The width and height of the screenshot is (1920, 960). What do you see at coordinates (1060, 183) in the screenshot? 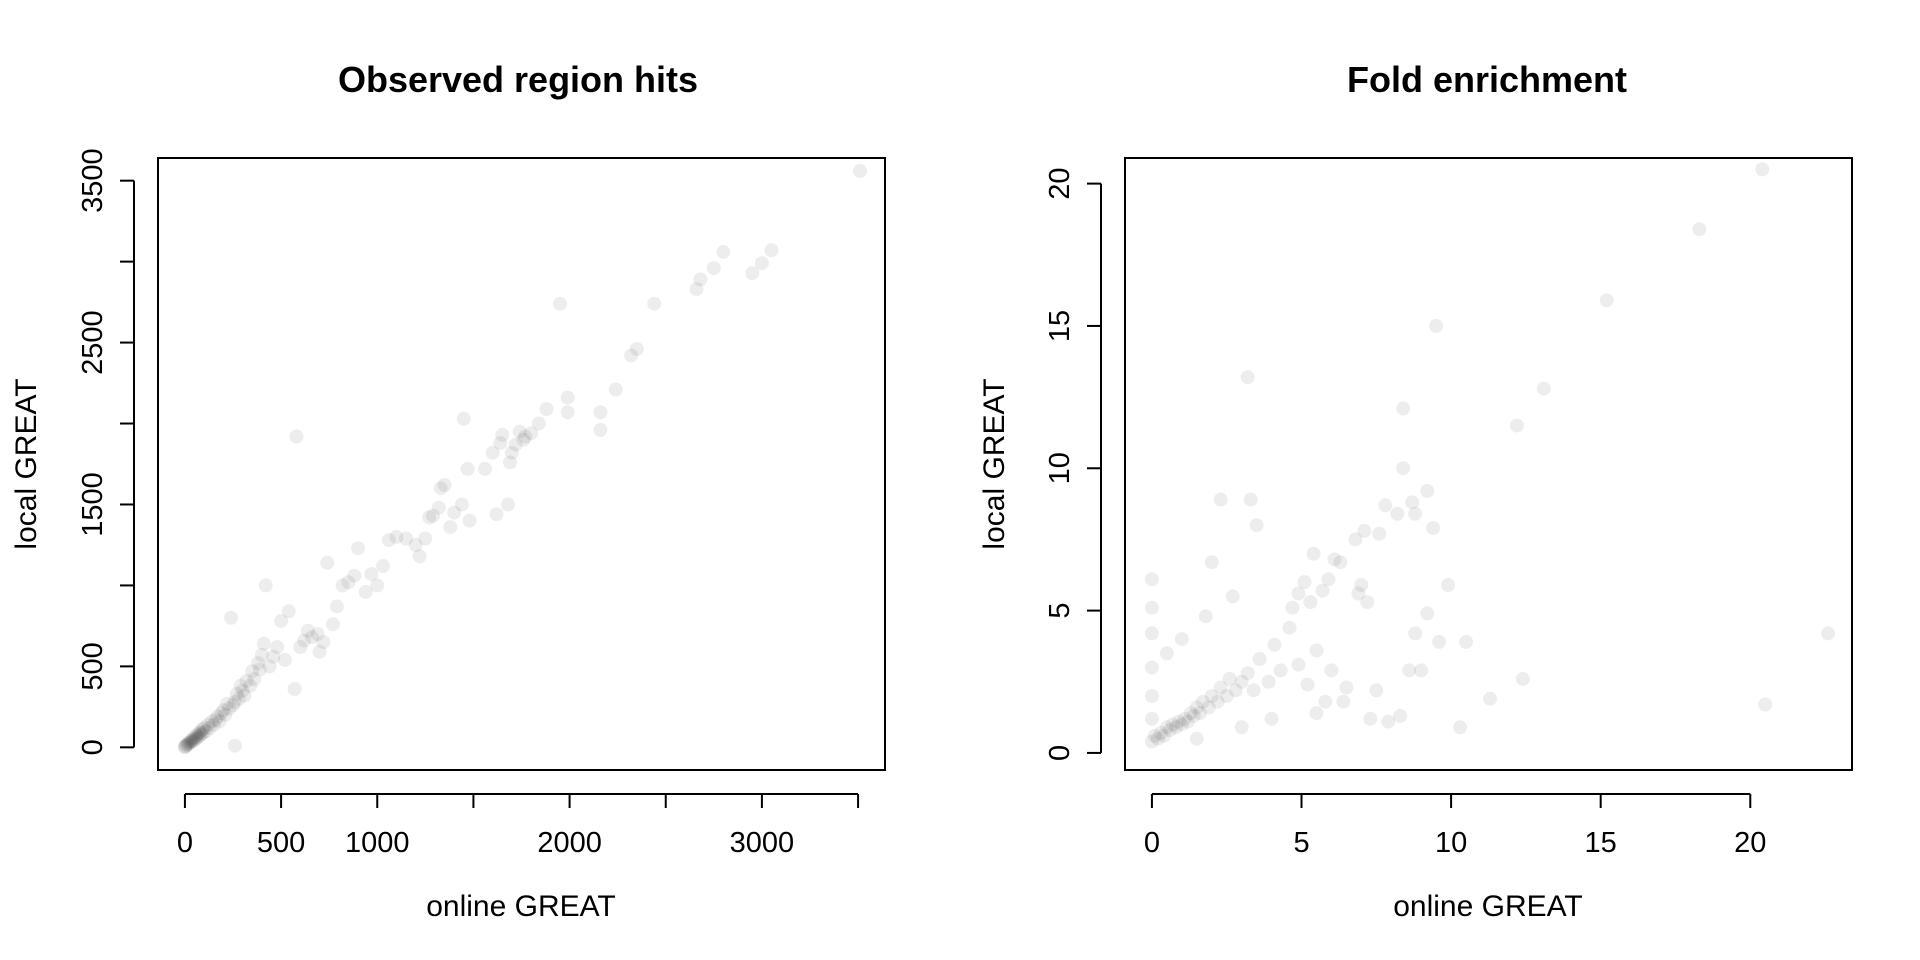
I see `y-tick-label: 20` at bounding box center [1060, 183].